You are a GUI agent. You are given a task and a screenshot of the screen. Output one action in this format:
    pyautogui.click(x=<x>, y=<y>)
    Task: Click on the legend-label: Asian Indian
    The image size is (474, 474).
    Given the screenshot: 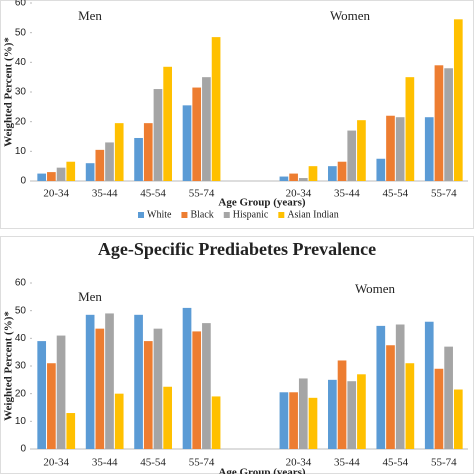 What is the action you would take?
    pyautogui.click(x=312, y=214)
    